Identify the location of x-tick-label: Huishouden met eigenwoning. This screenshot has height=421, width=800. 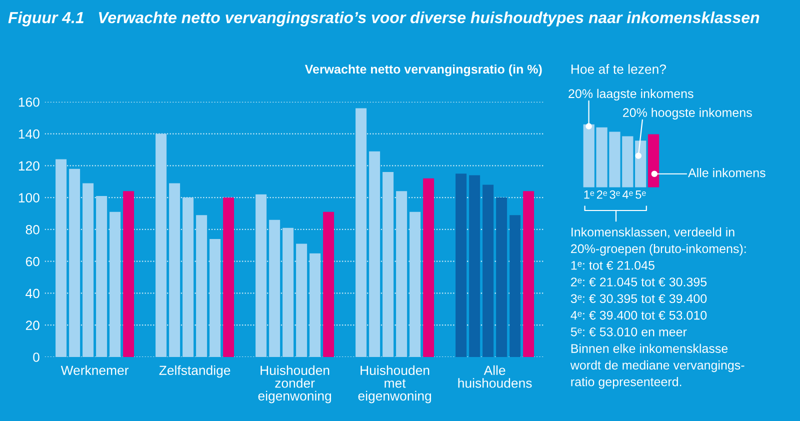
(394, 384).